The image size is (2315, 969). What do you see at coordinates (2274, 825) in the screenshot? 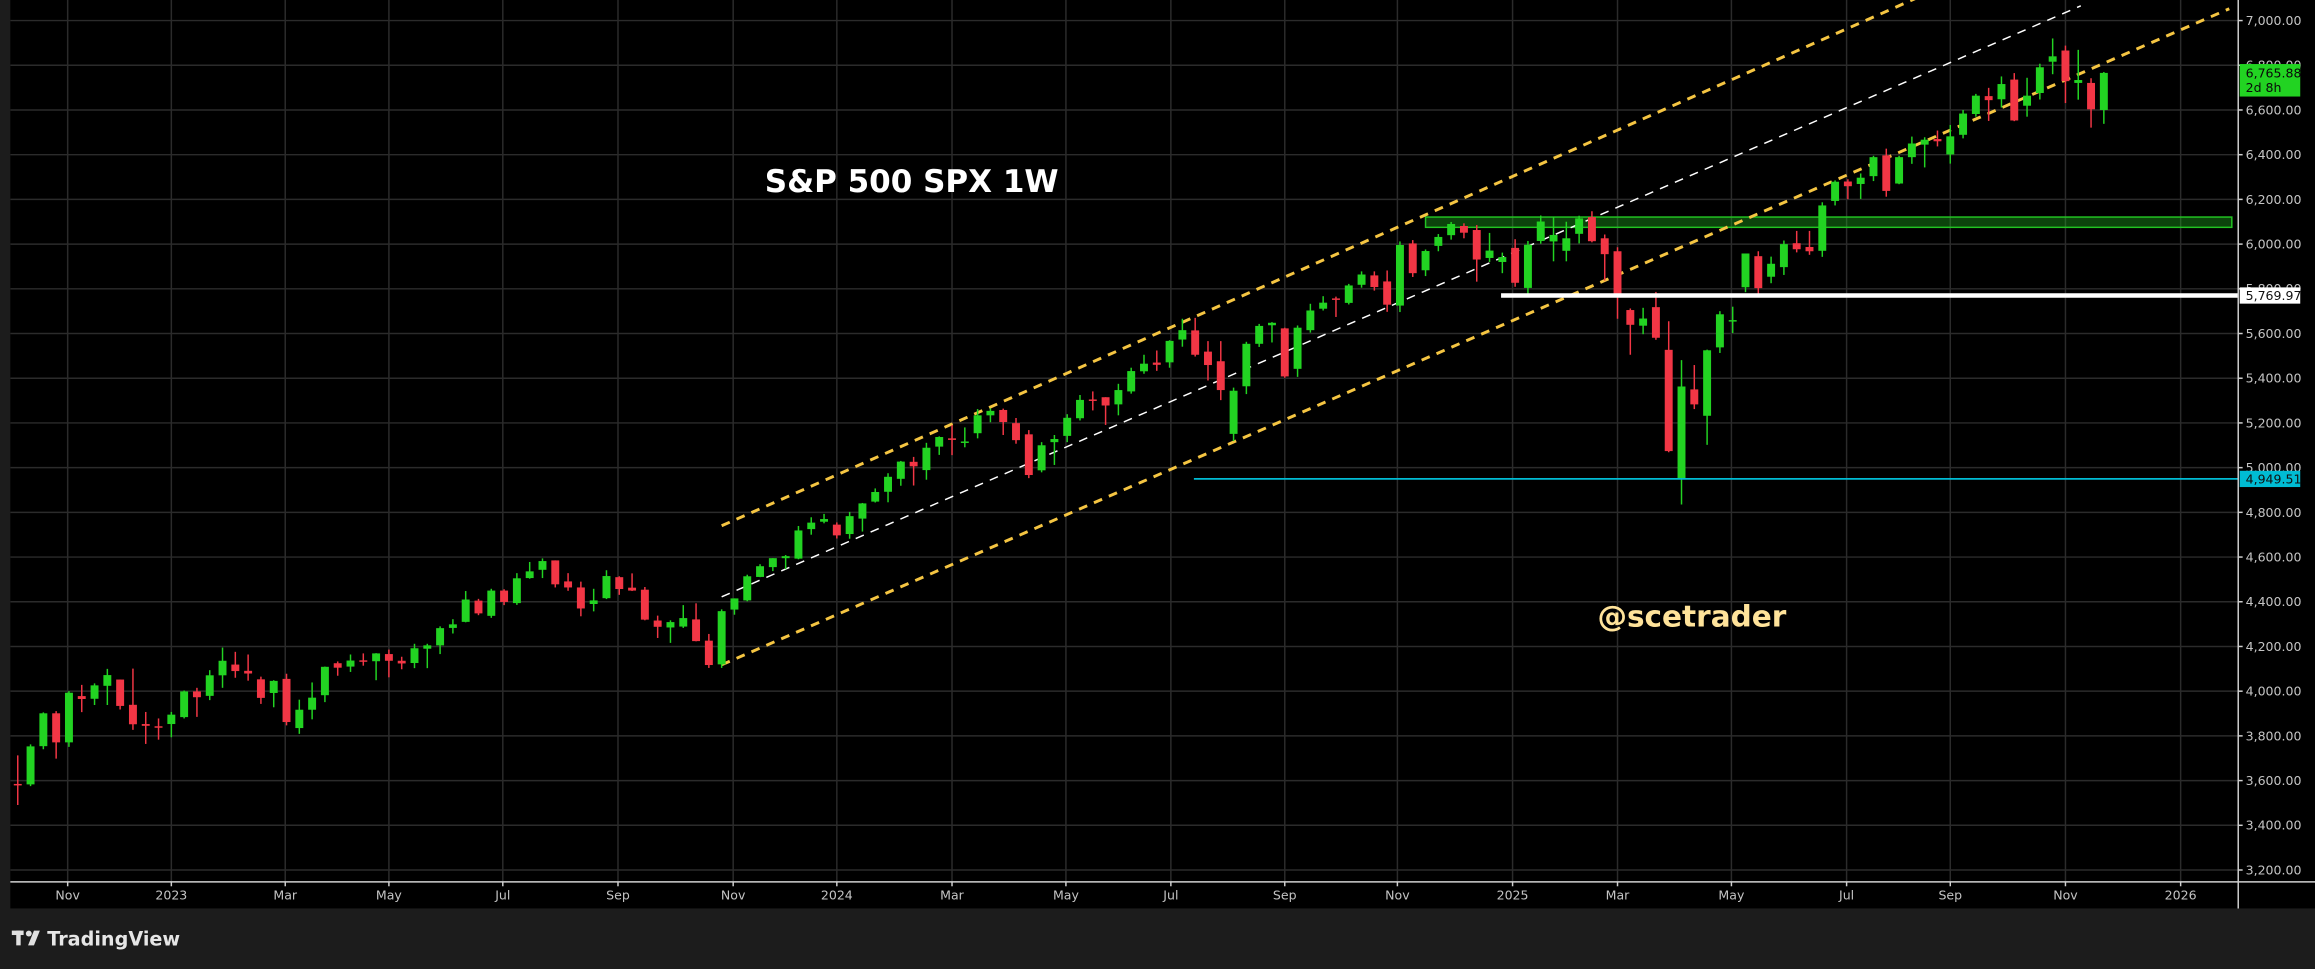
I see `y-tick-label: 3,400.00` at bounding box center [2274, 825].